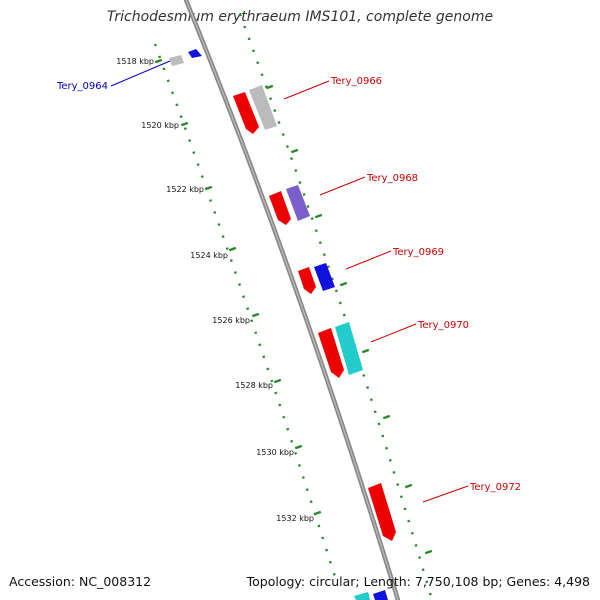  What do you see at coordinates (231, 320) in the screenshot?
I see `scale-label: 1526 kbp` at bounding box center [231, 320].